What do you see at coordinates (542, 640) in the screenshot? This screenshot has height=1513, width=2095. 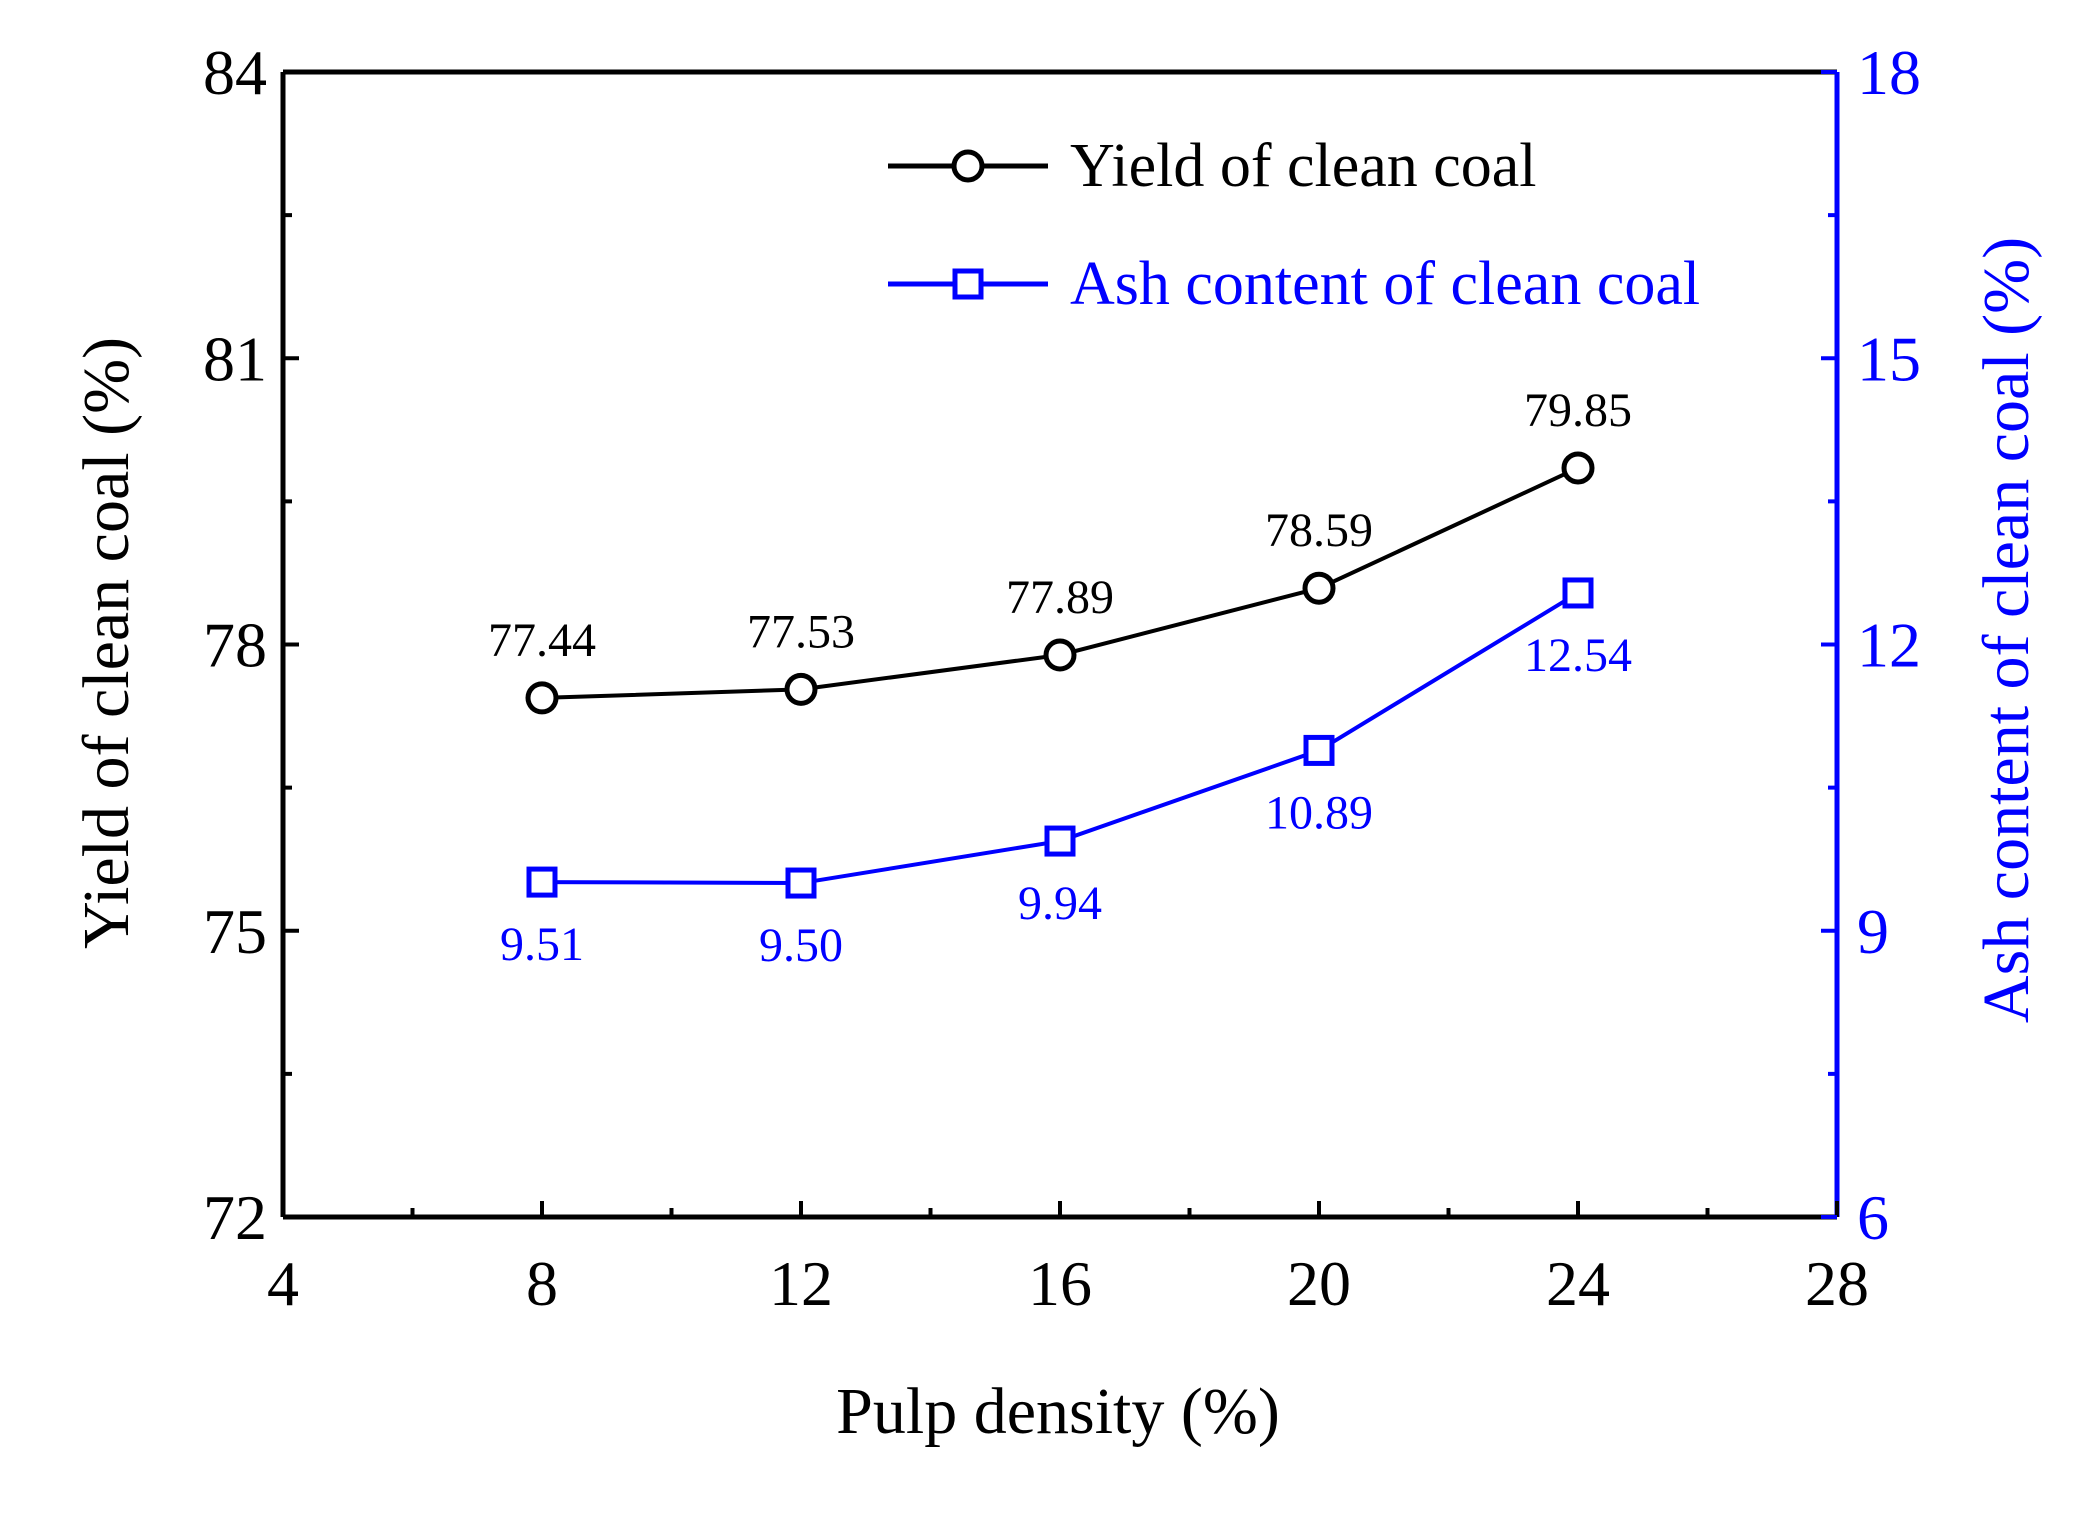 I see `yield-label-8: 77.44` at bounding box center [542, 640].